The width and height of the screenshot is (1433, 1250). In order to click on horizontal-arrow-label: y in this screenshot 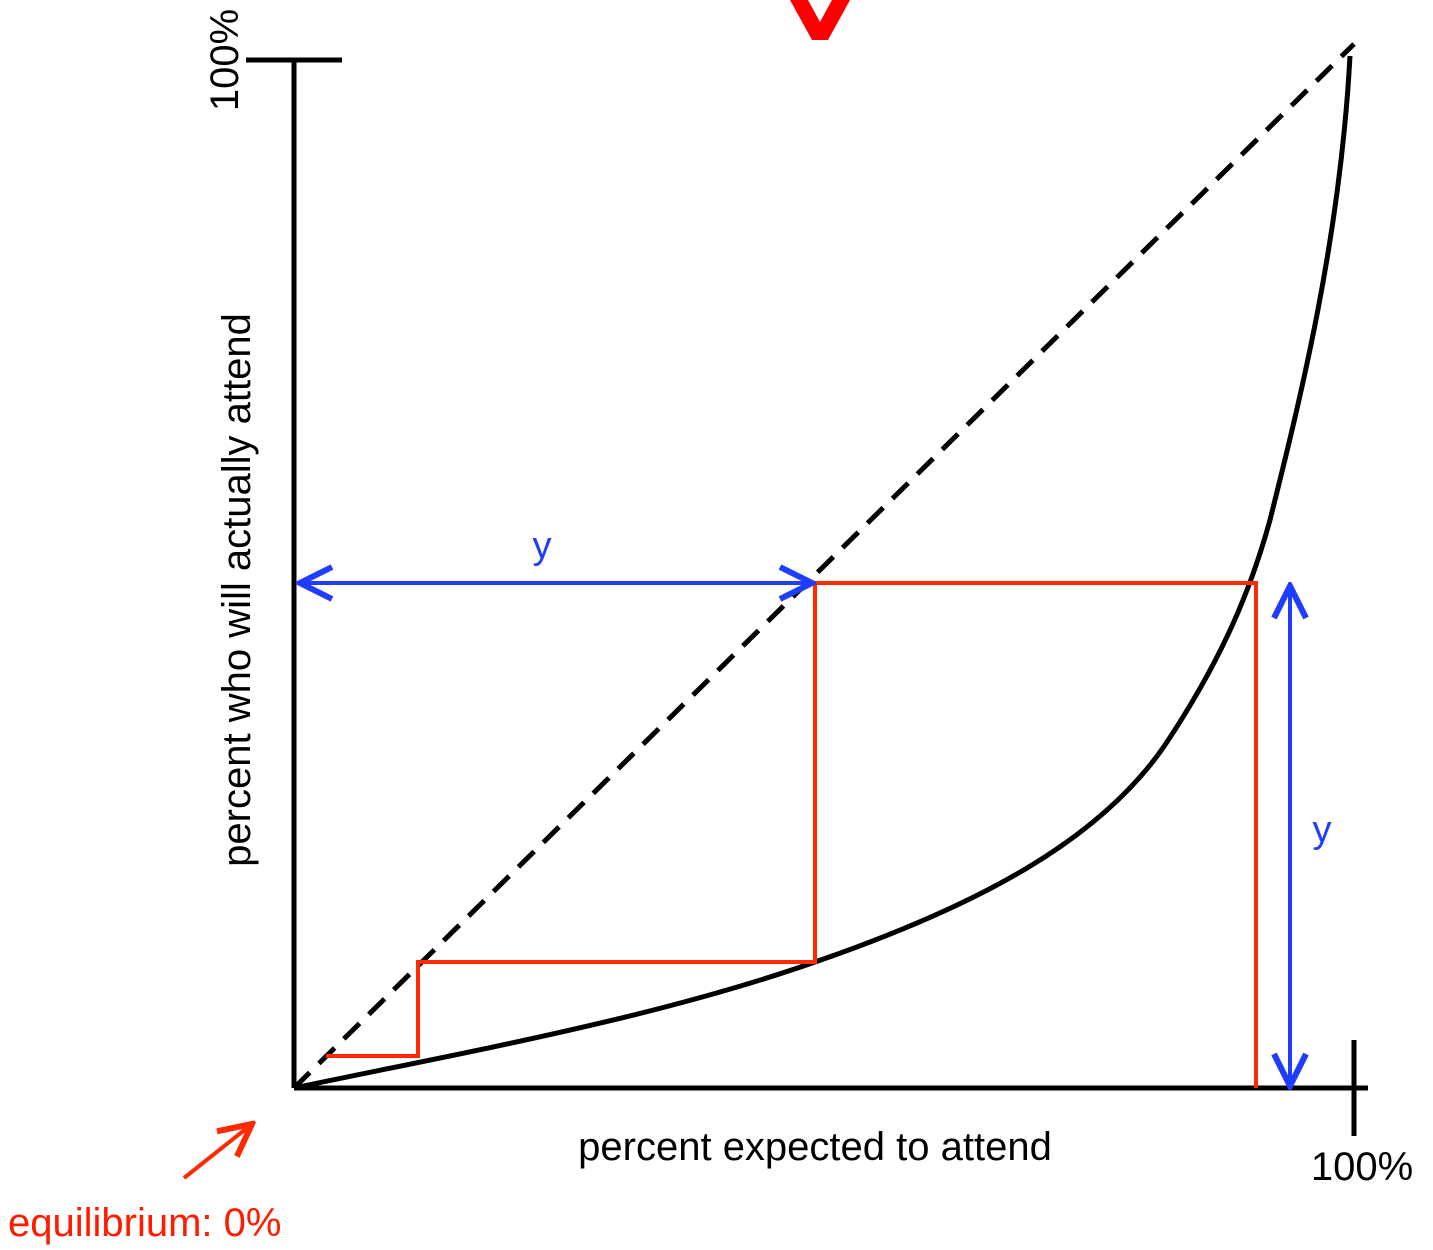, I will do `click(542, 546)`.